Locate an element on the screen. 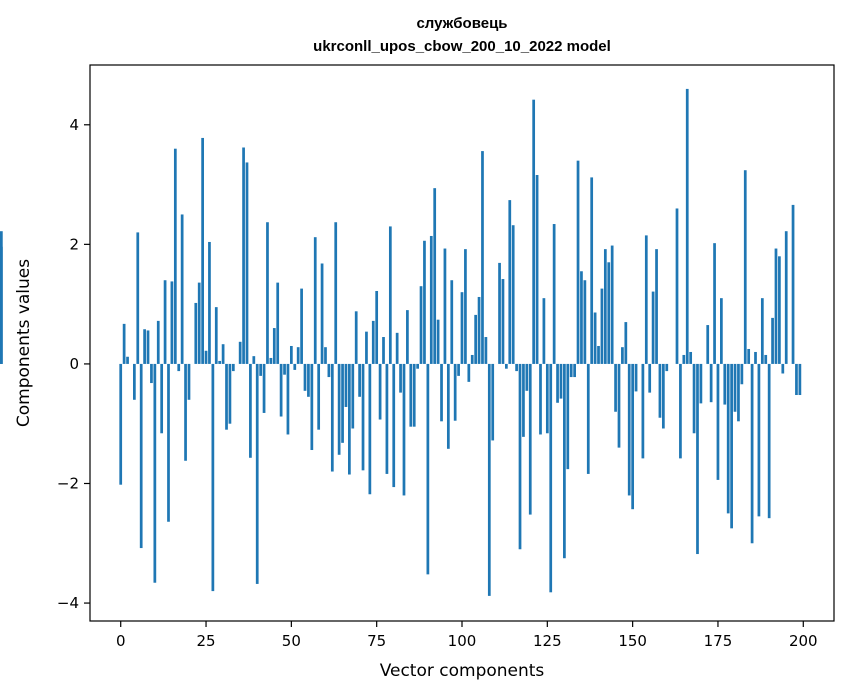 Image resolution: width=847 pixels, height=696 pixels. x-axis-ticks: 0 25 50 75 100 125 150 175 200 is located at coordinates (467, 635).